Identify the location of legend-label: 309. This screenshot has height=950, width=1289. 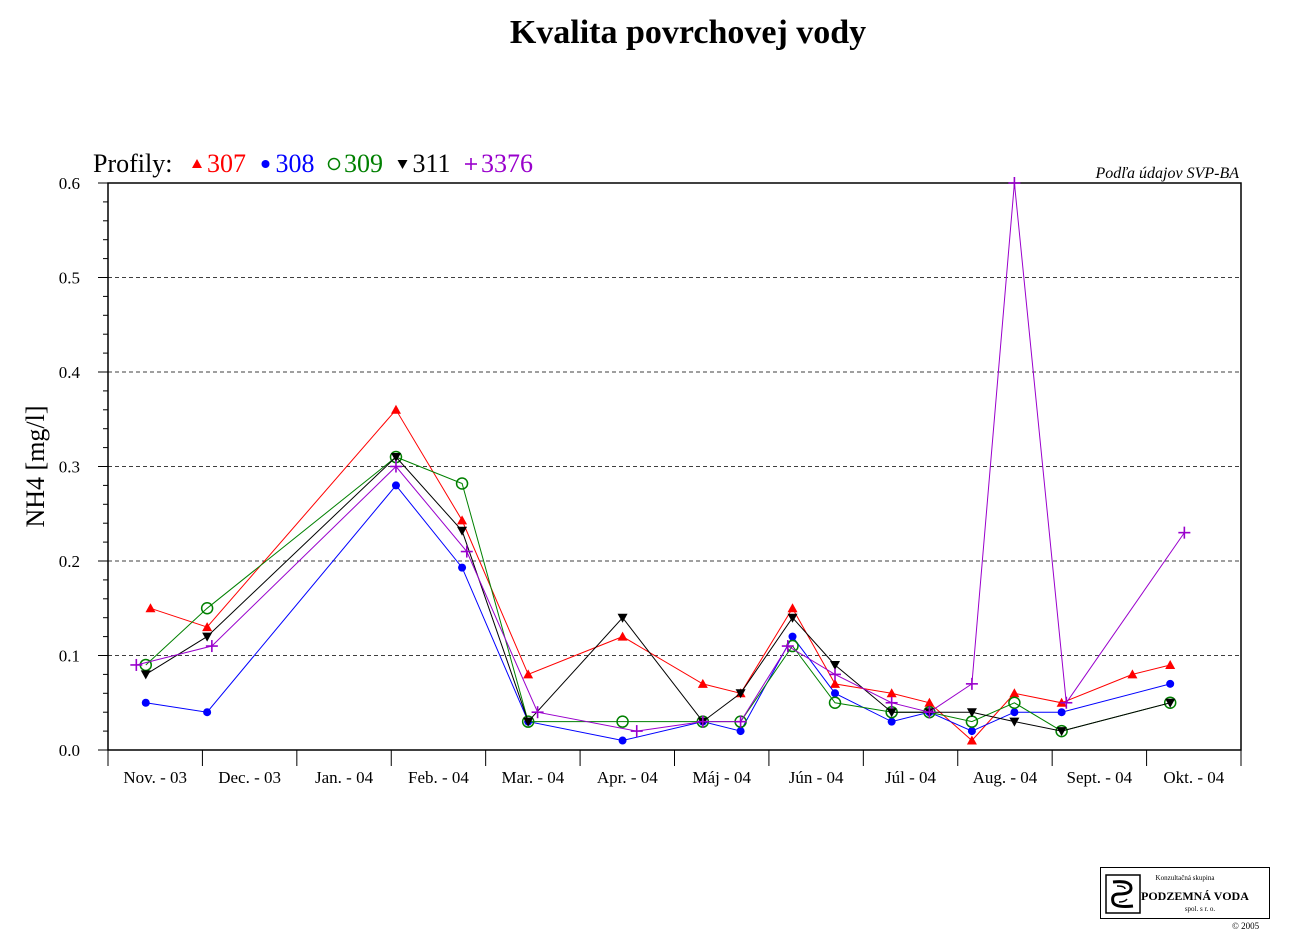
(363, 163).